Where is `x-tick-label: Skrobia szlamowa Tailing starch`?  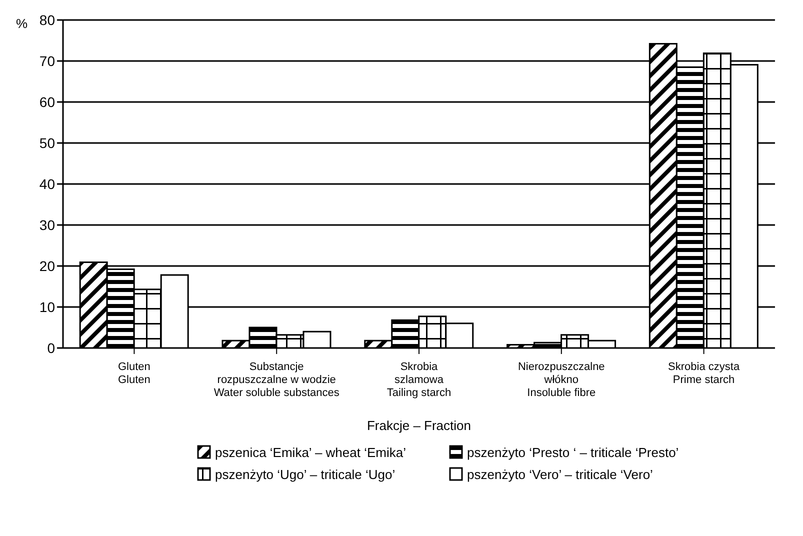 x-tick-label: Skrobia szlamowa Tailing starch is located at coordinates (419, 380).